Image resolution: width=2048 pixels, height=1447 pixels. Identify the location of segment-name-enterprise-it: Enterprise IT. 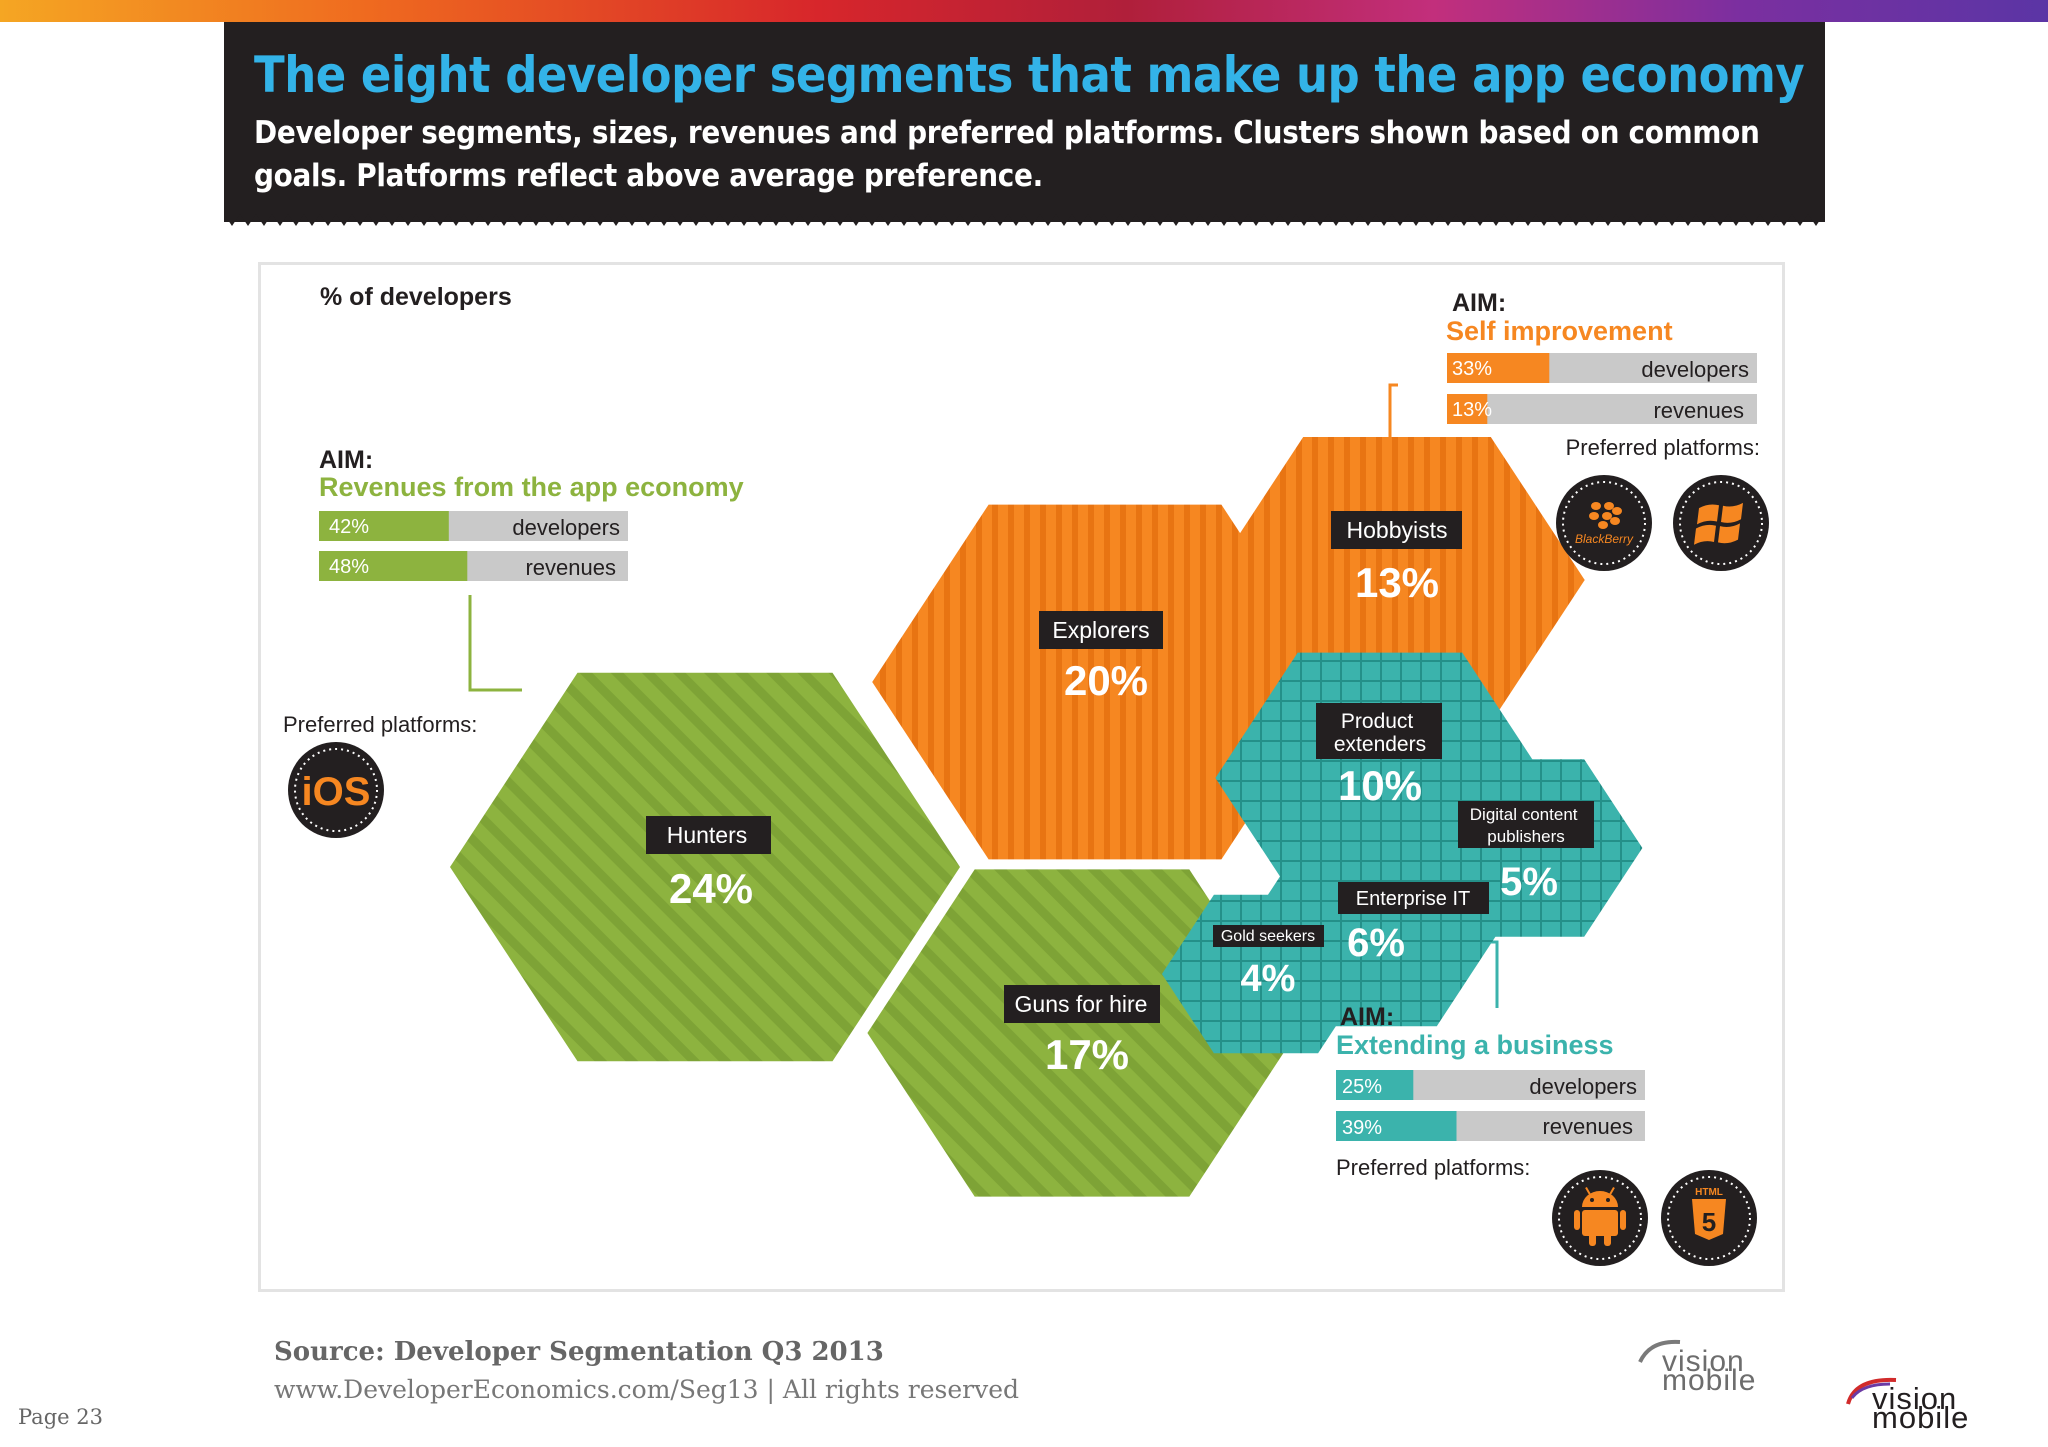
(1413, 899).